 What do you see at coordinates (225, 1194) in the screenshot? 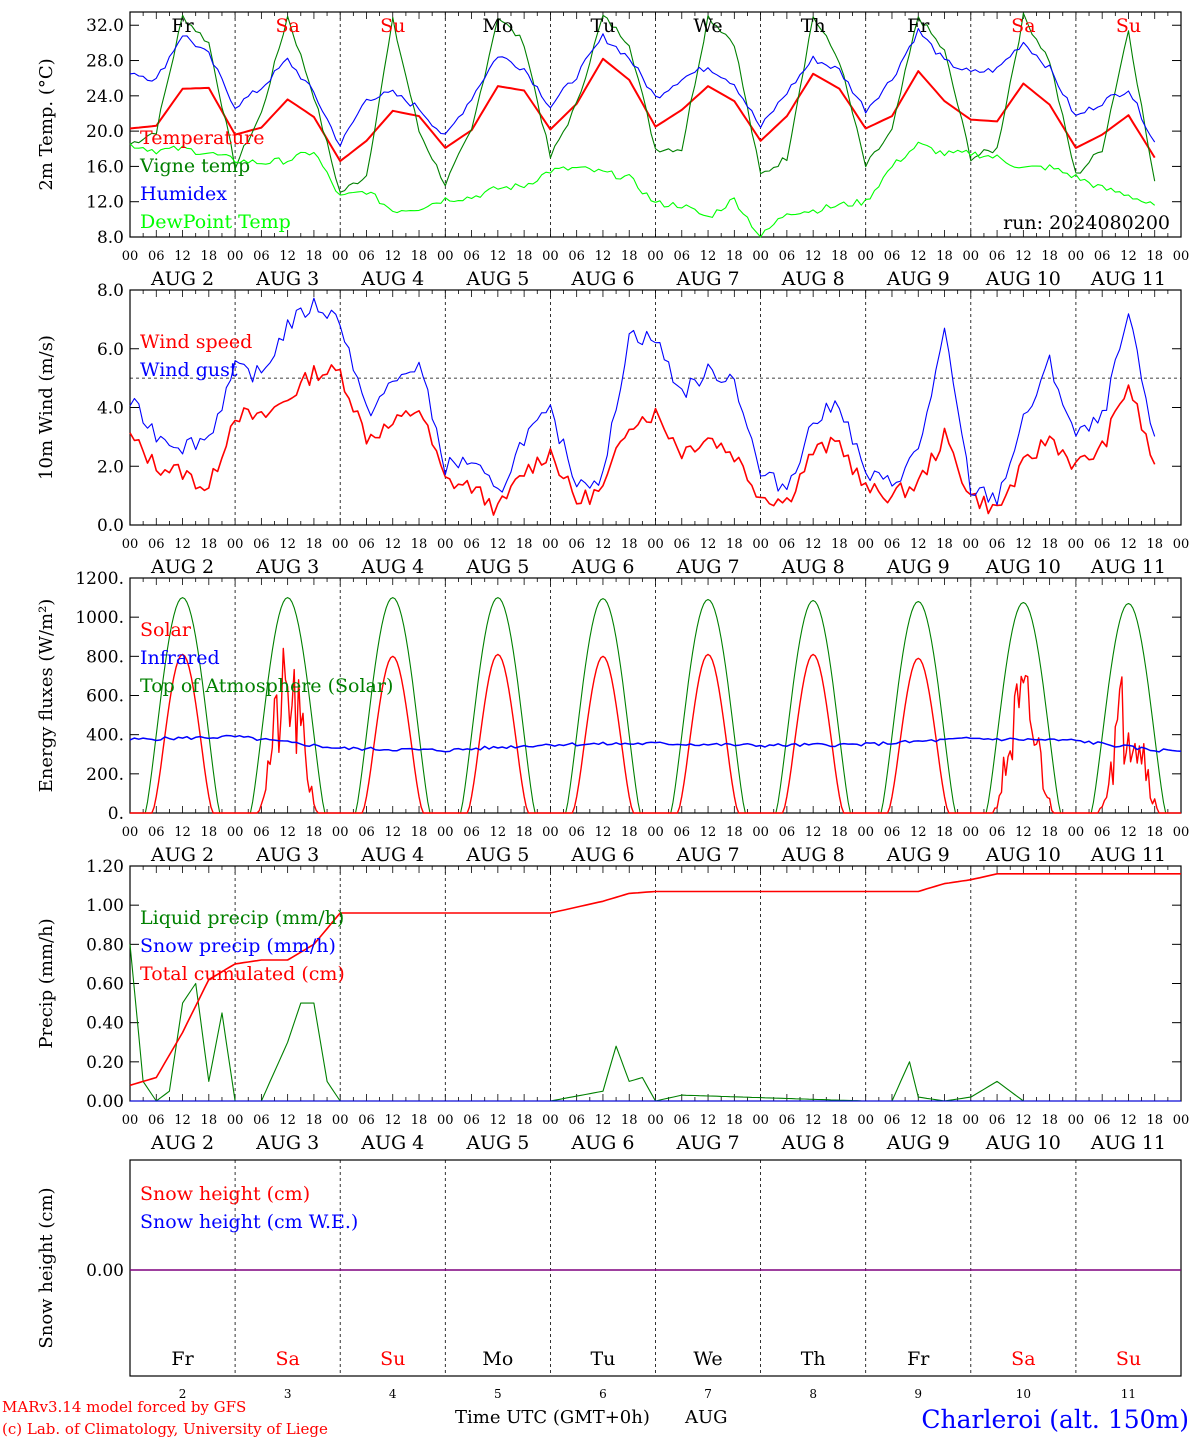
I see `legend-entry: Snow height (cm)` at bounding box center [225, 1194].